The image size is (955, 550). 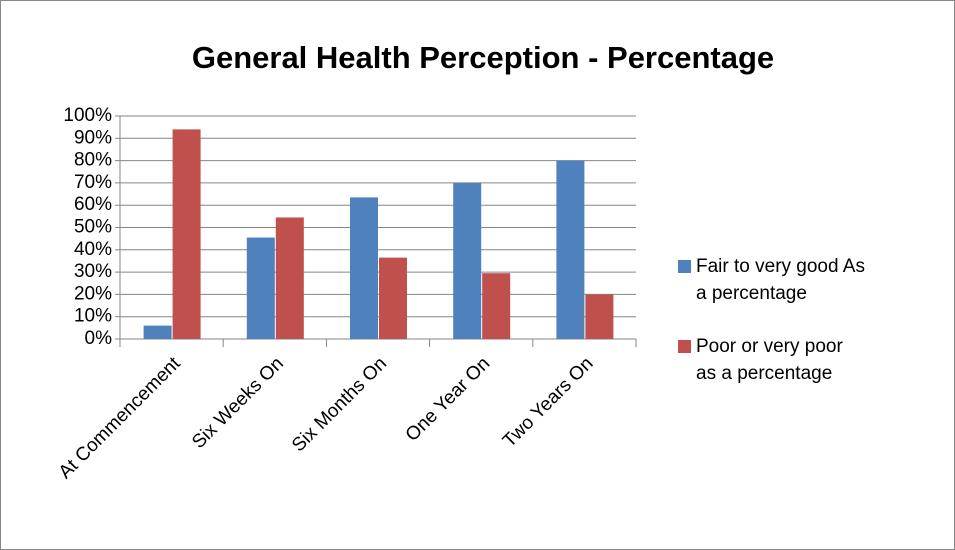 I want to click on legend-item: Fair to very good As a percentage, so click(x=813, y=280).